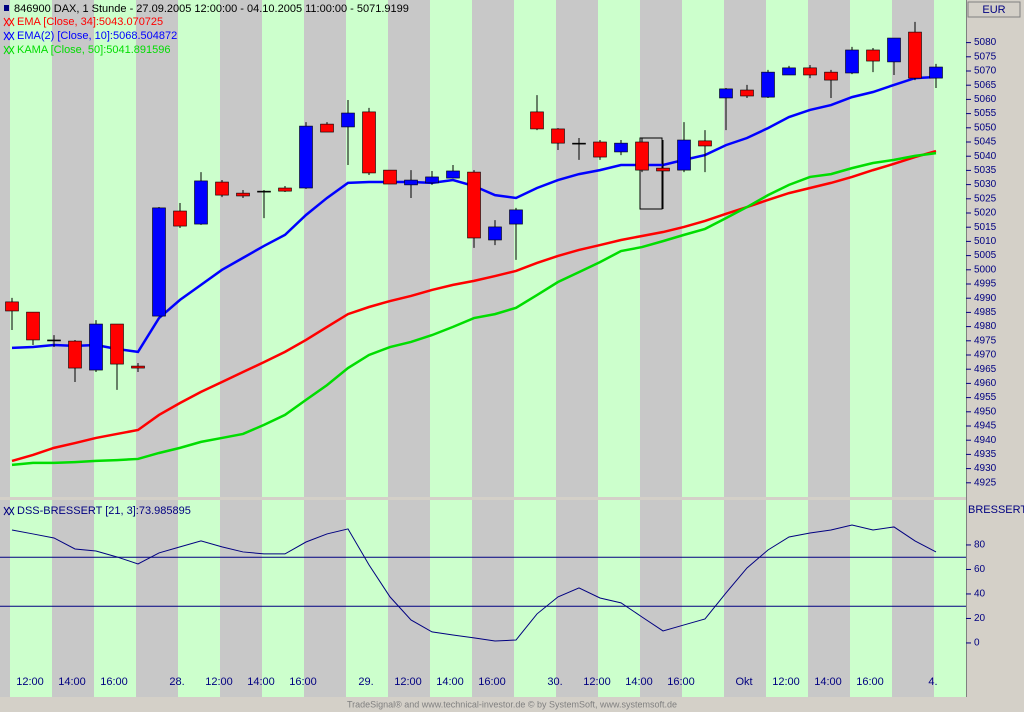 The height and width of the screenshot is (712, 1024). I want to click on y-tick-label: 4990, so click(985, 298).